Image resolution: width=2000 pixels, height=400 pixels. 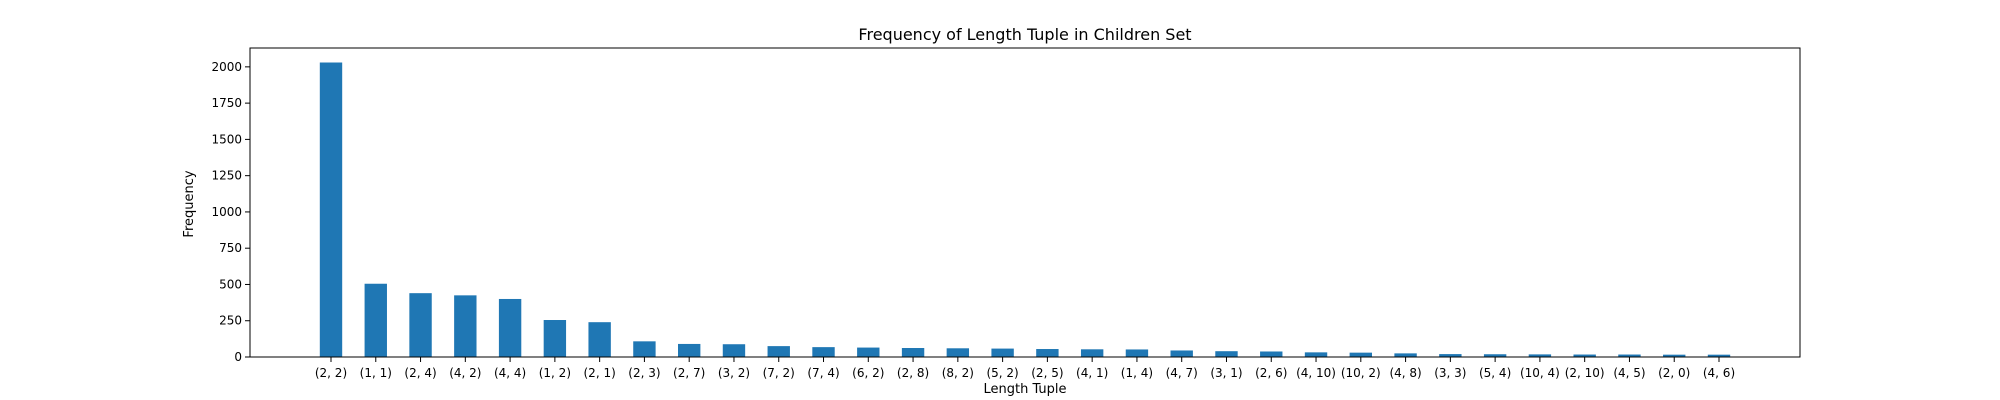 What do you see at coordinates (226, 139) in the screenshot?
I see `y-tick-label: 1500` at bounding box center [226, 139].